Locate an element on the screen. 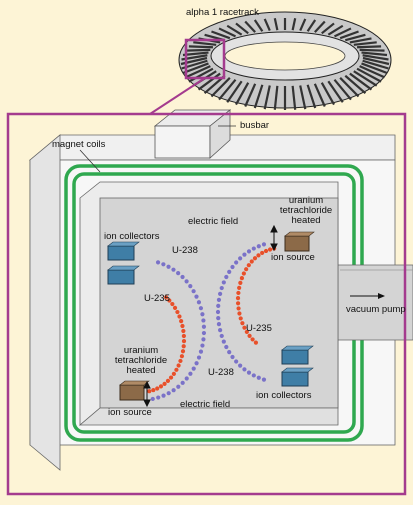  left-collector-bottom is located at coordinates (123, 275).